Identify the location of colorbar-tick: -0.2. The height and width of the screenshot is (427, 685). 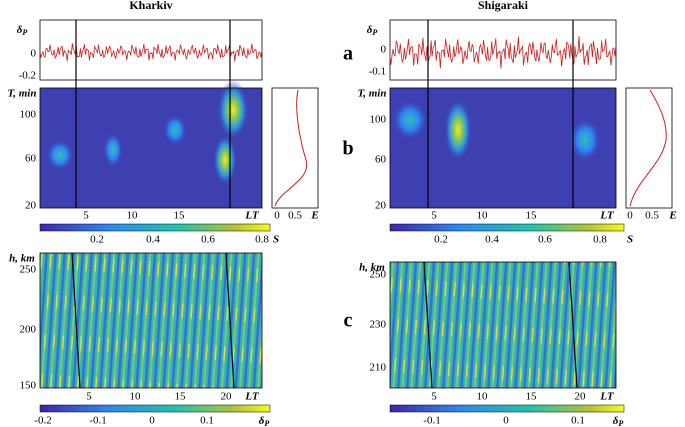
(42, 421).